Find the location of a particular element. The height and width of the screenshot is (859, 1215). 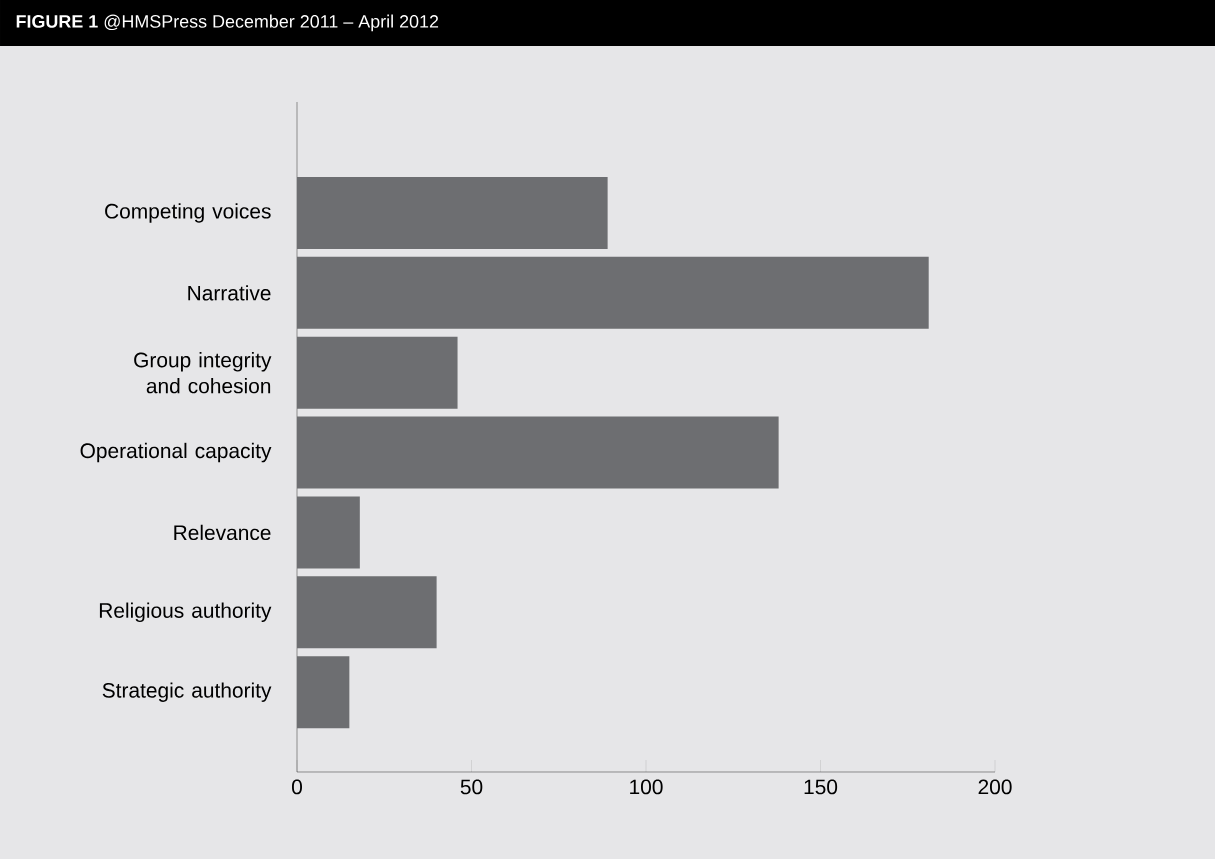

y-tick-label: Narrative is located at coordinates (229, 293).